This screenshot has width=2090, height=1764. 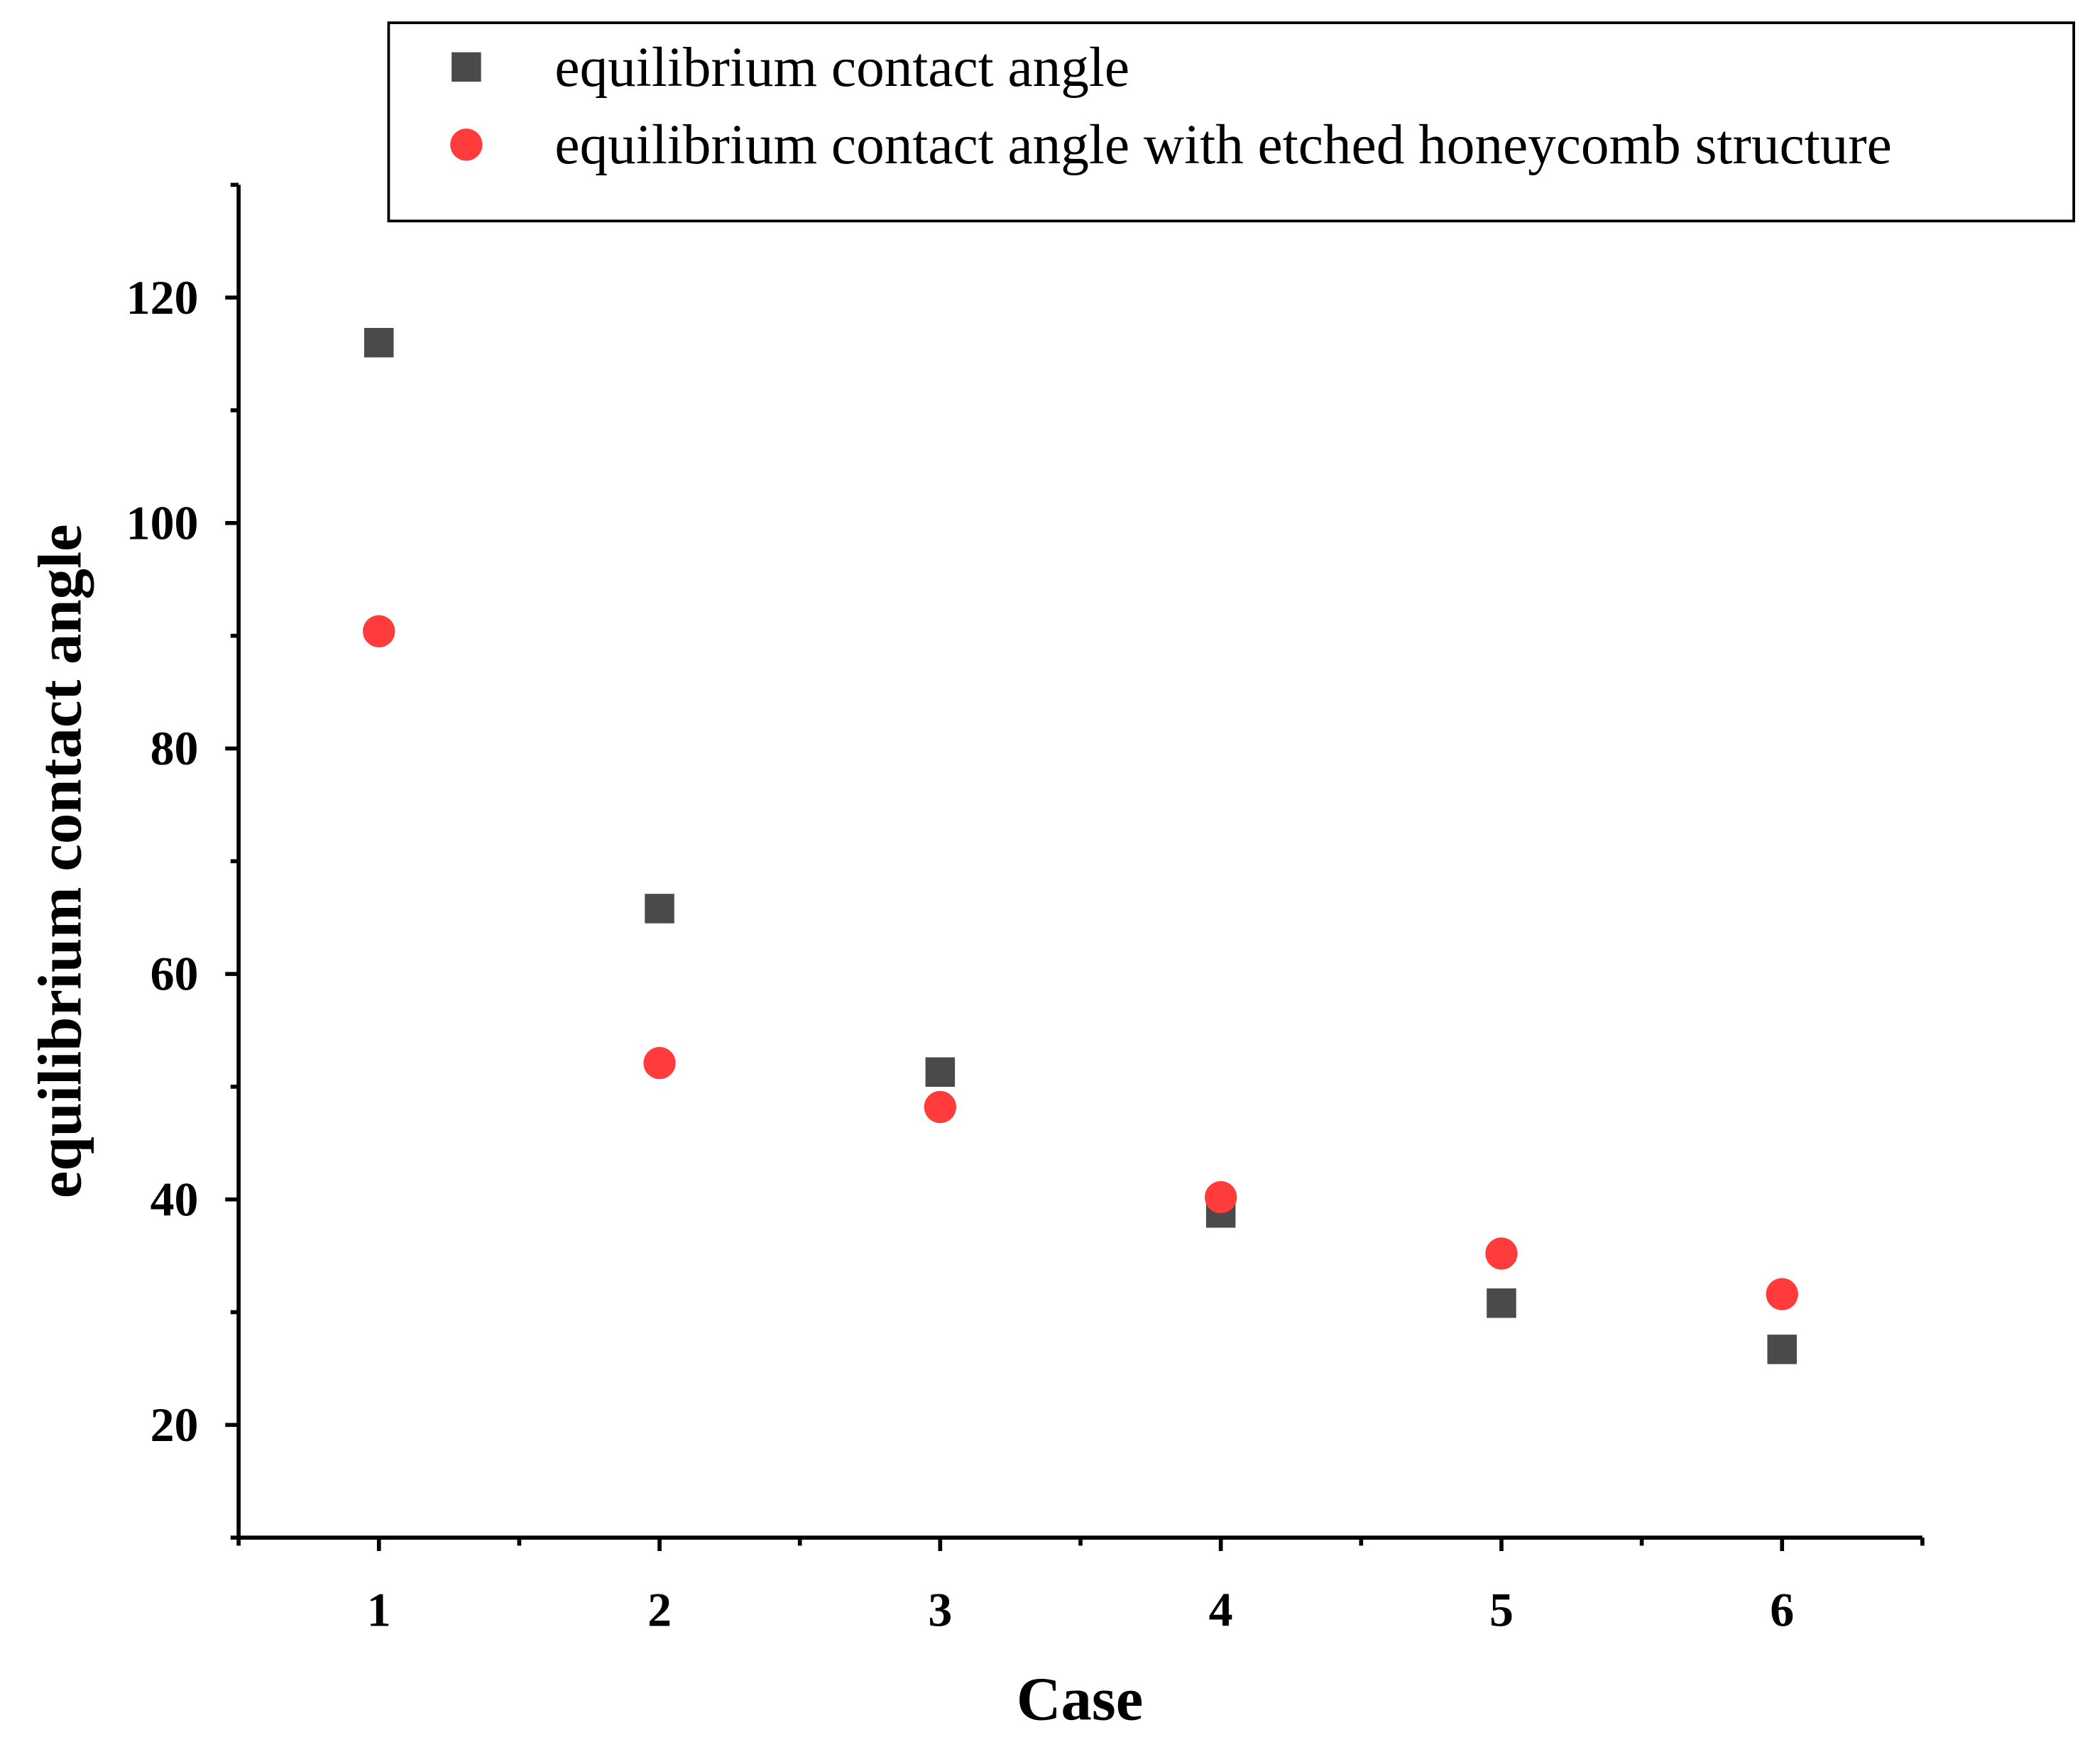 I want to click on y-tick-label: 80, so click(x=175, y=748).